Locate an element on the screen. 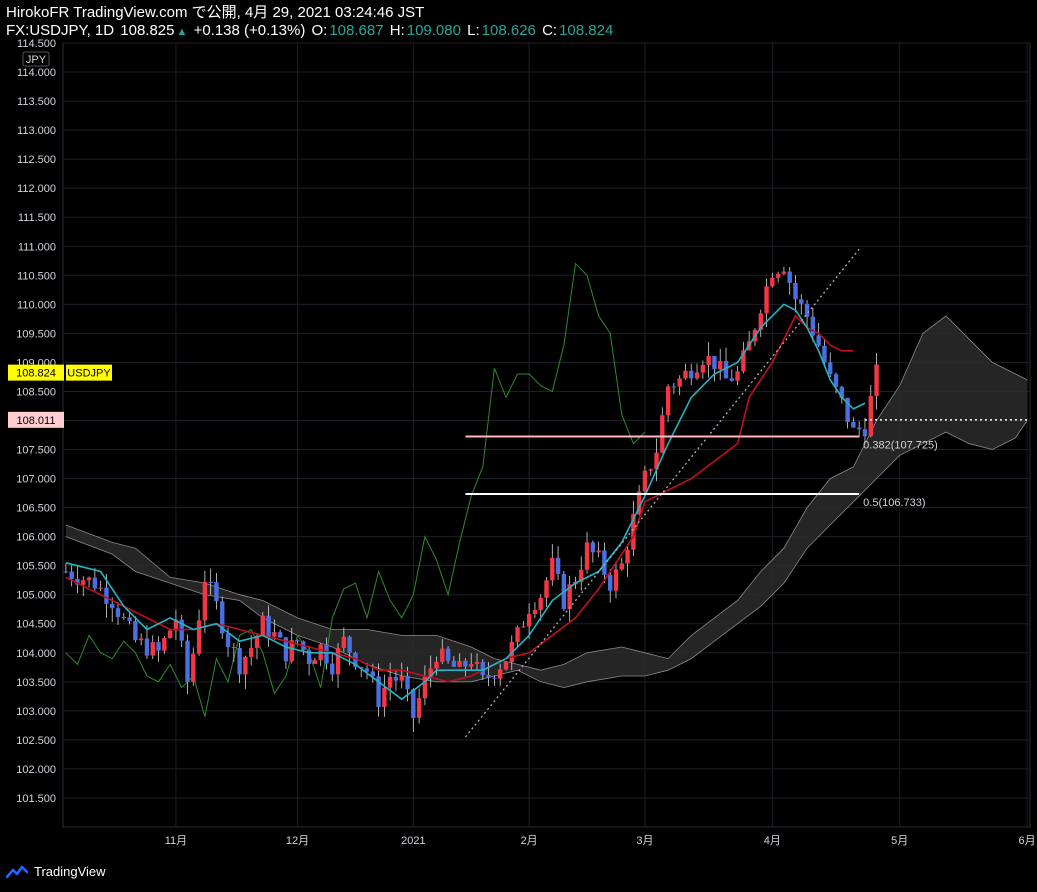 The width and height of the screenshot is (1037, 892). open-value: 108.687 is located at coordinates (356, 30).